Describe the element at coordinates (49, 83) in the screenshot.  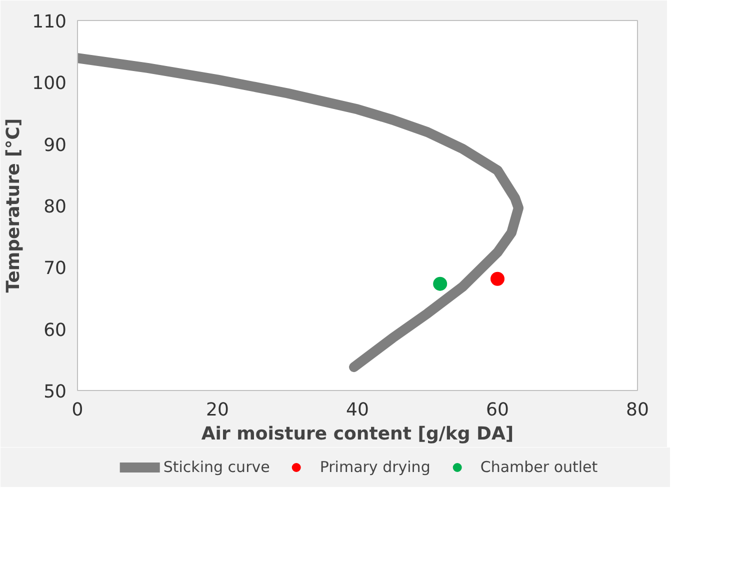
I see `y-tick-label: 100` at that location.